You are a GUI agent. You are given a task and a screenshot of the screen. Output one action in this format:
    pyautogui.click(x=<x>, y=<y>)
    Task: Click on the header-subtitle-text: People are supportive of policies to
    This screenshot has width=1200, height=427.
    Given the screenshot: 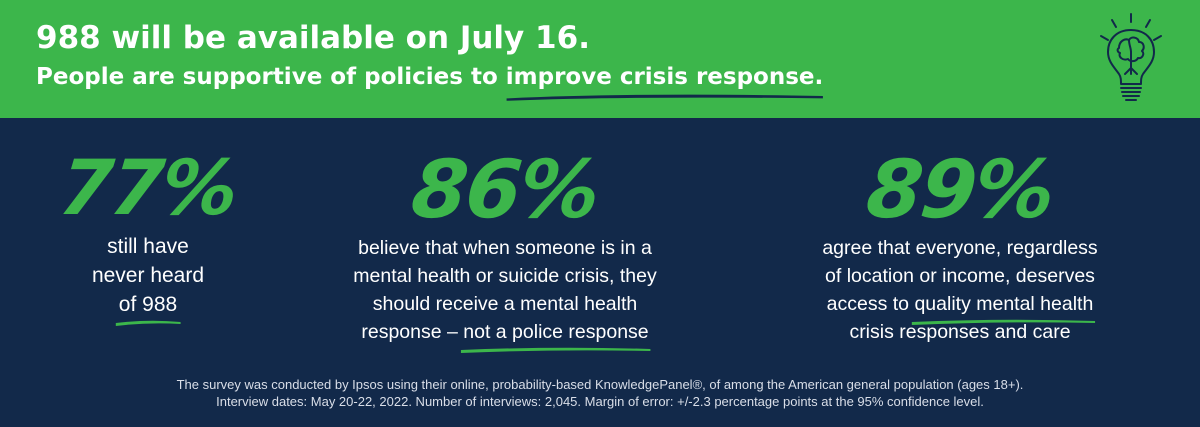 What is the action you would take?
    pyautogui.click(x=271, y=77)
    